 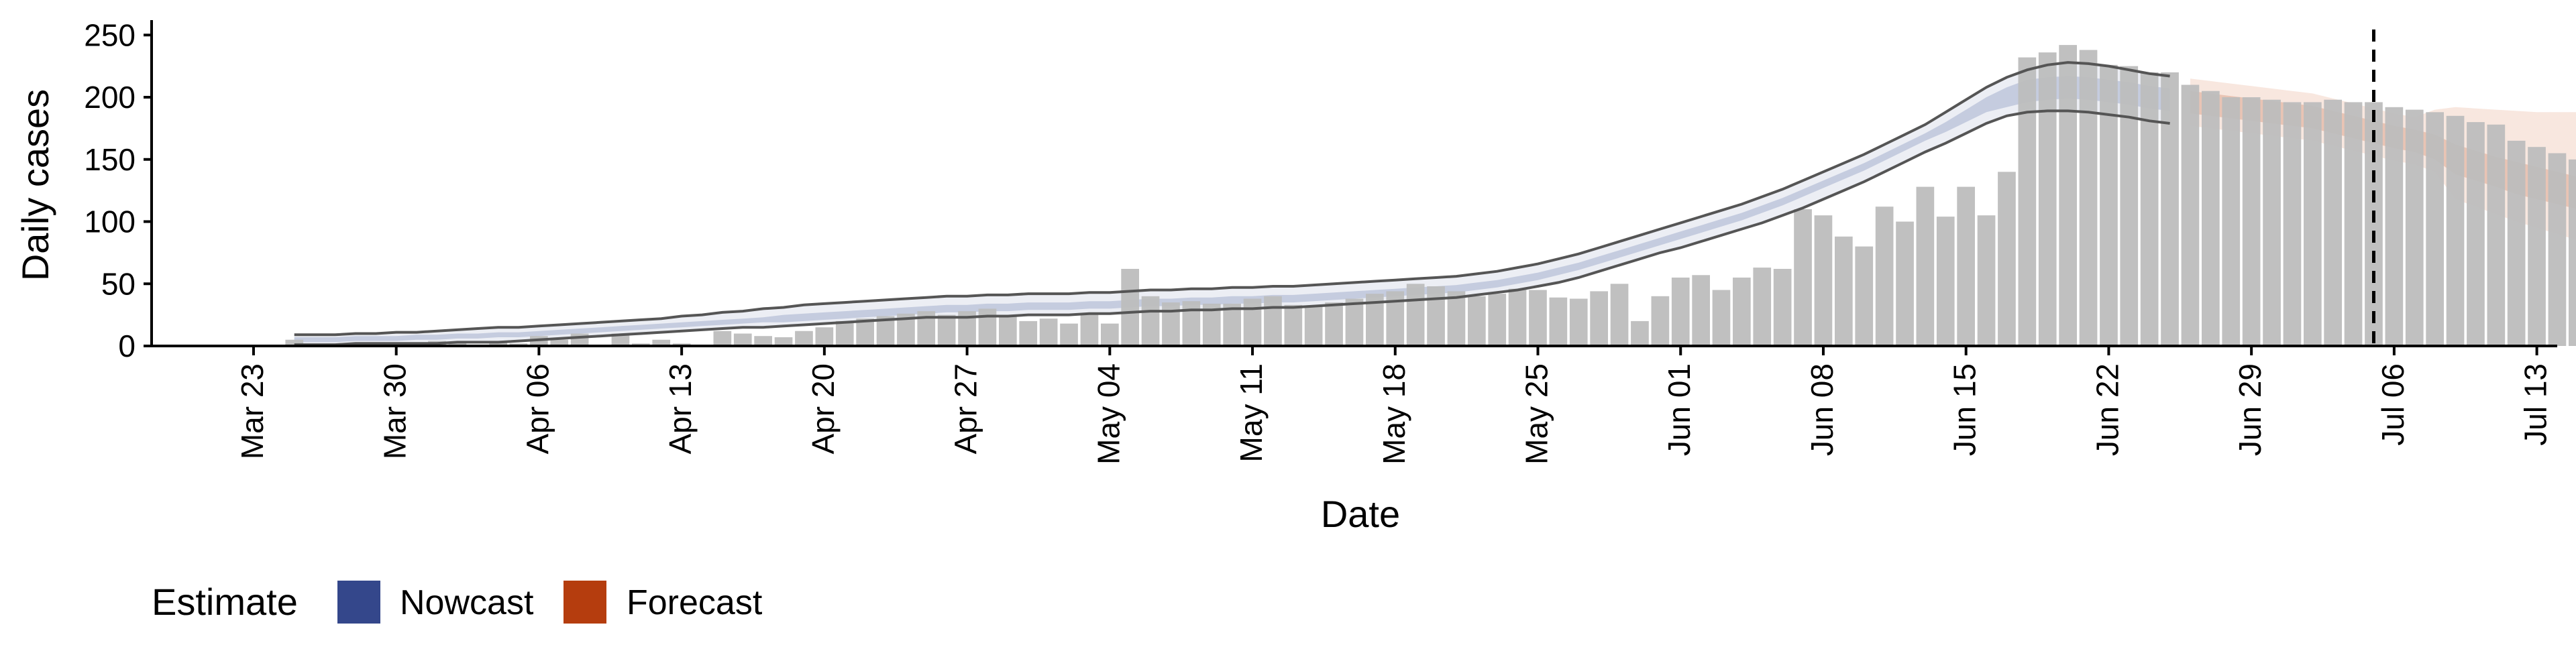 I want to click on y-axis-title: Daily cases, so click(x=35, y=185).